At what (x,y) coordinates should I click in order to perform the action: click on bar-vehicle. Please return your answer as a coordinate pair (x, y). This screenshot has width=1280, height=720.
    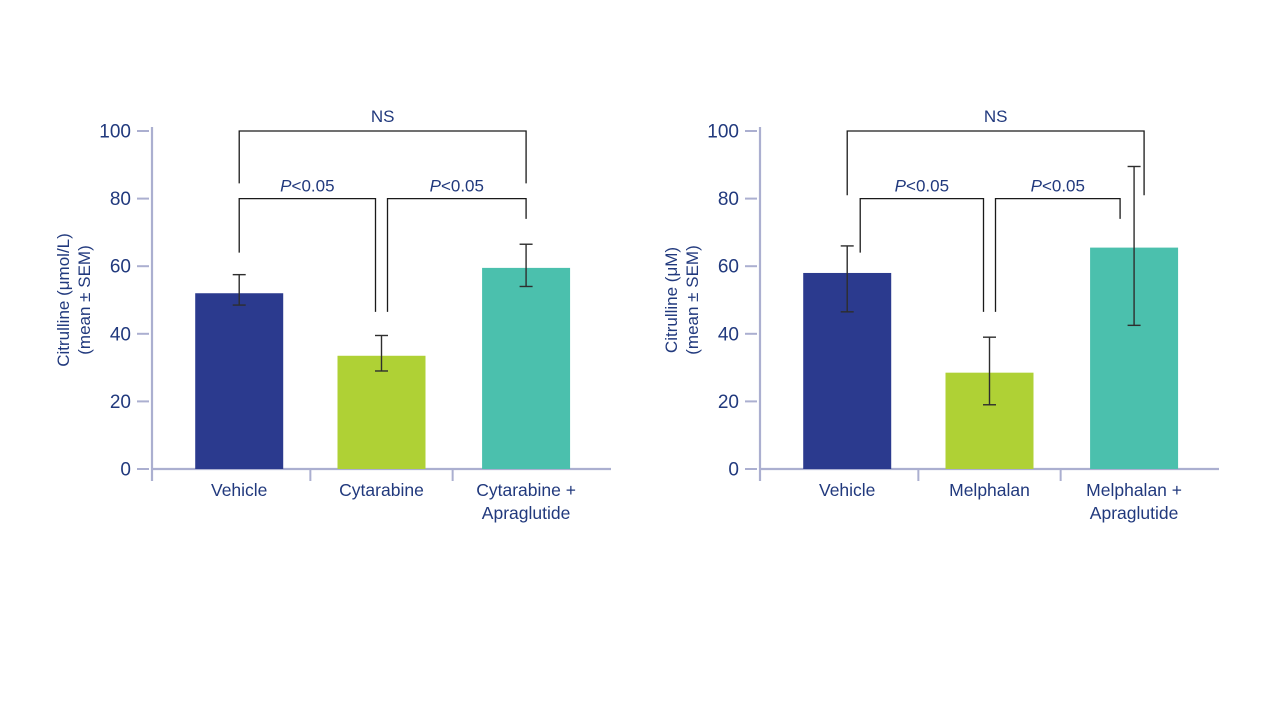
    Looking at the image, I should click on (239, 381).